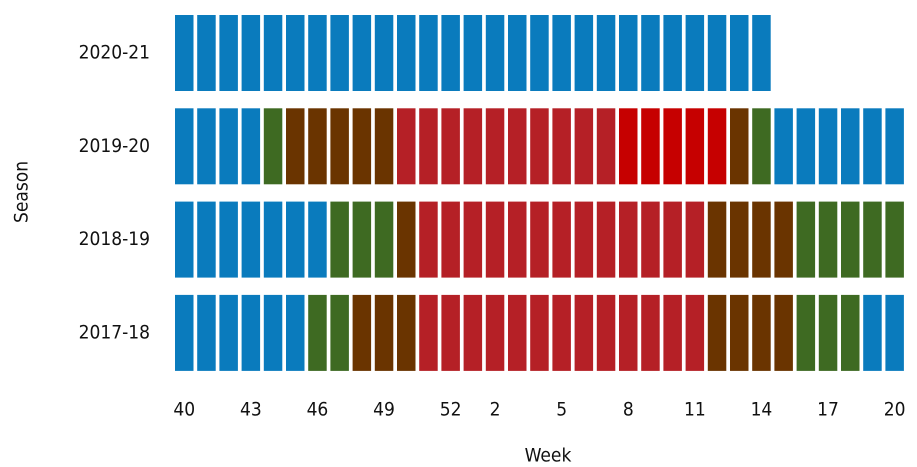 This screenshot has width=917, height=467. I want to click on x-tick-label: 11, so click(695, 410).